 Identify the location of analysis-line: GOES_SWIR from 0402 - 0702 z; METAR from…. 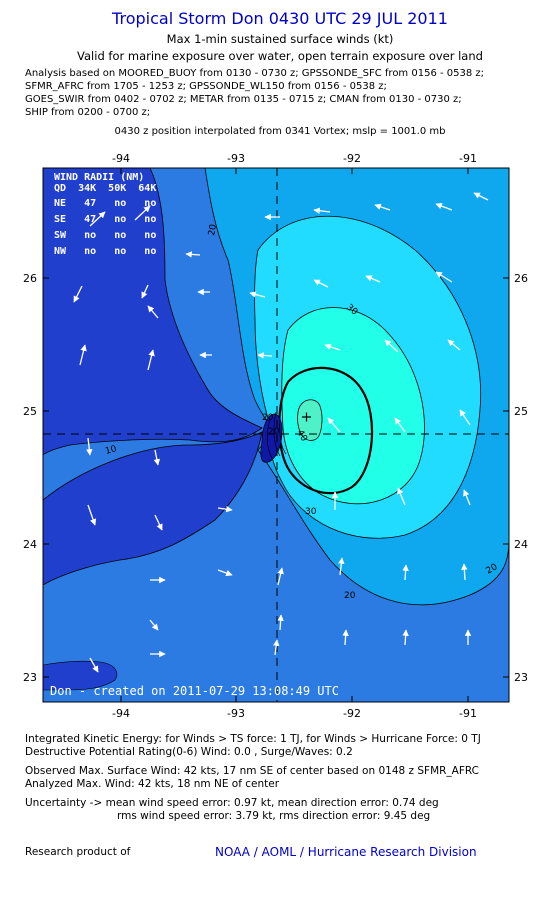
(243, 99).